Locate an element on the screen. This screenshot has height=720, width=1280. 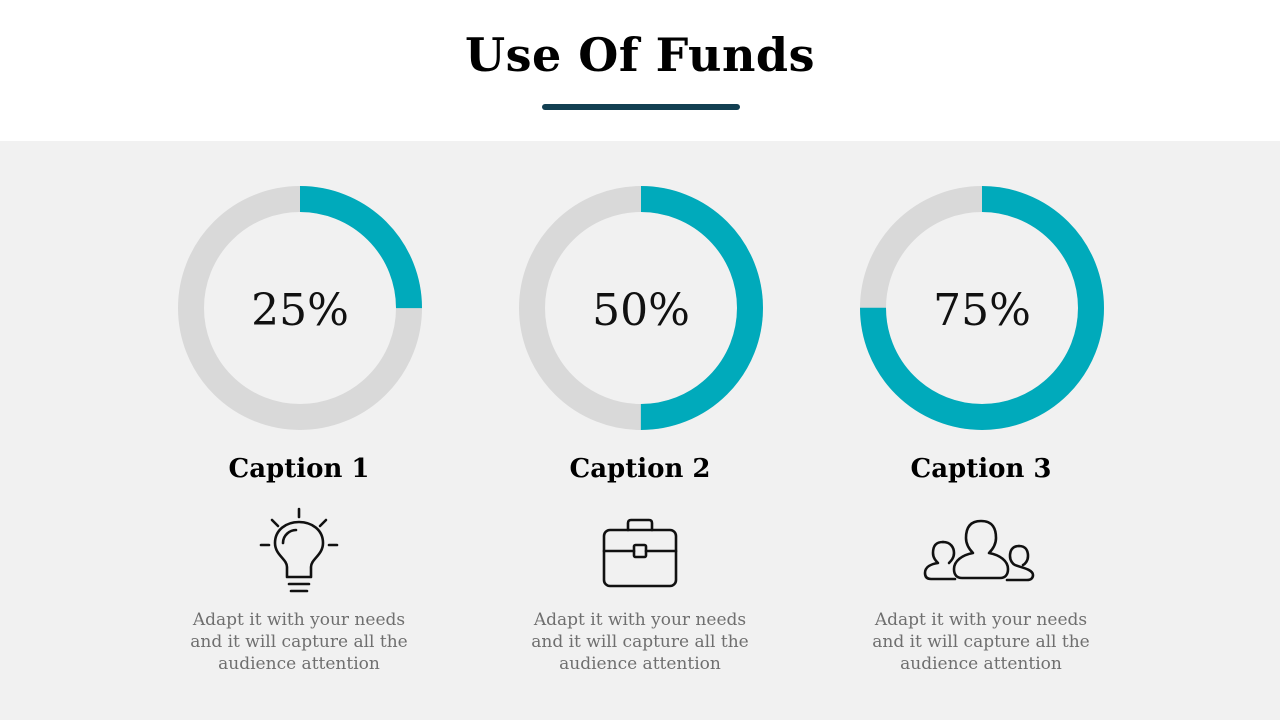
percent-label: 50% is located at coordinates (641, 310).